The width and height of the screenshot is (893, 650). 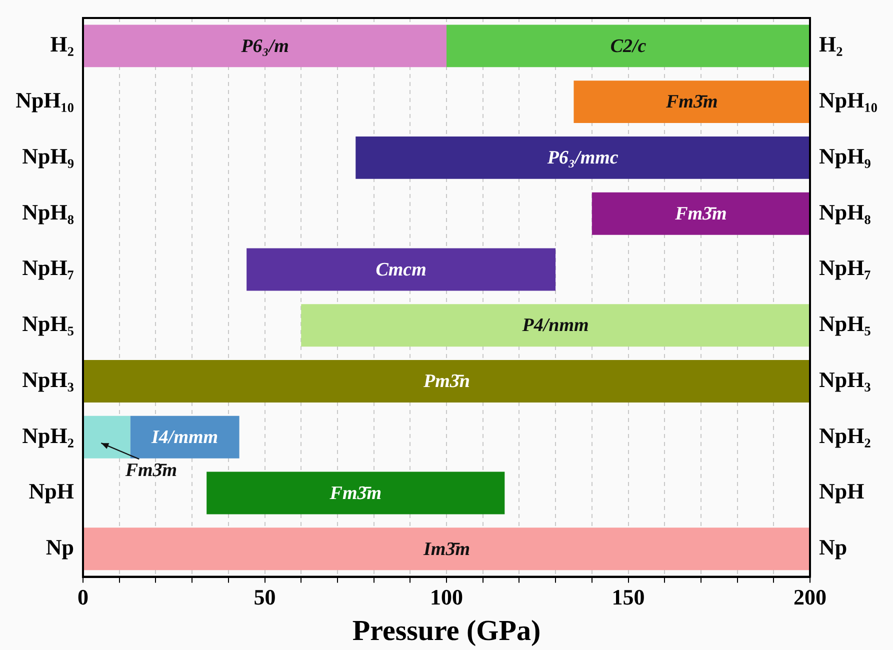 I want to click on y2-tick-label: NpH₅, so click(x=48, y=323).